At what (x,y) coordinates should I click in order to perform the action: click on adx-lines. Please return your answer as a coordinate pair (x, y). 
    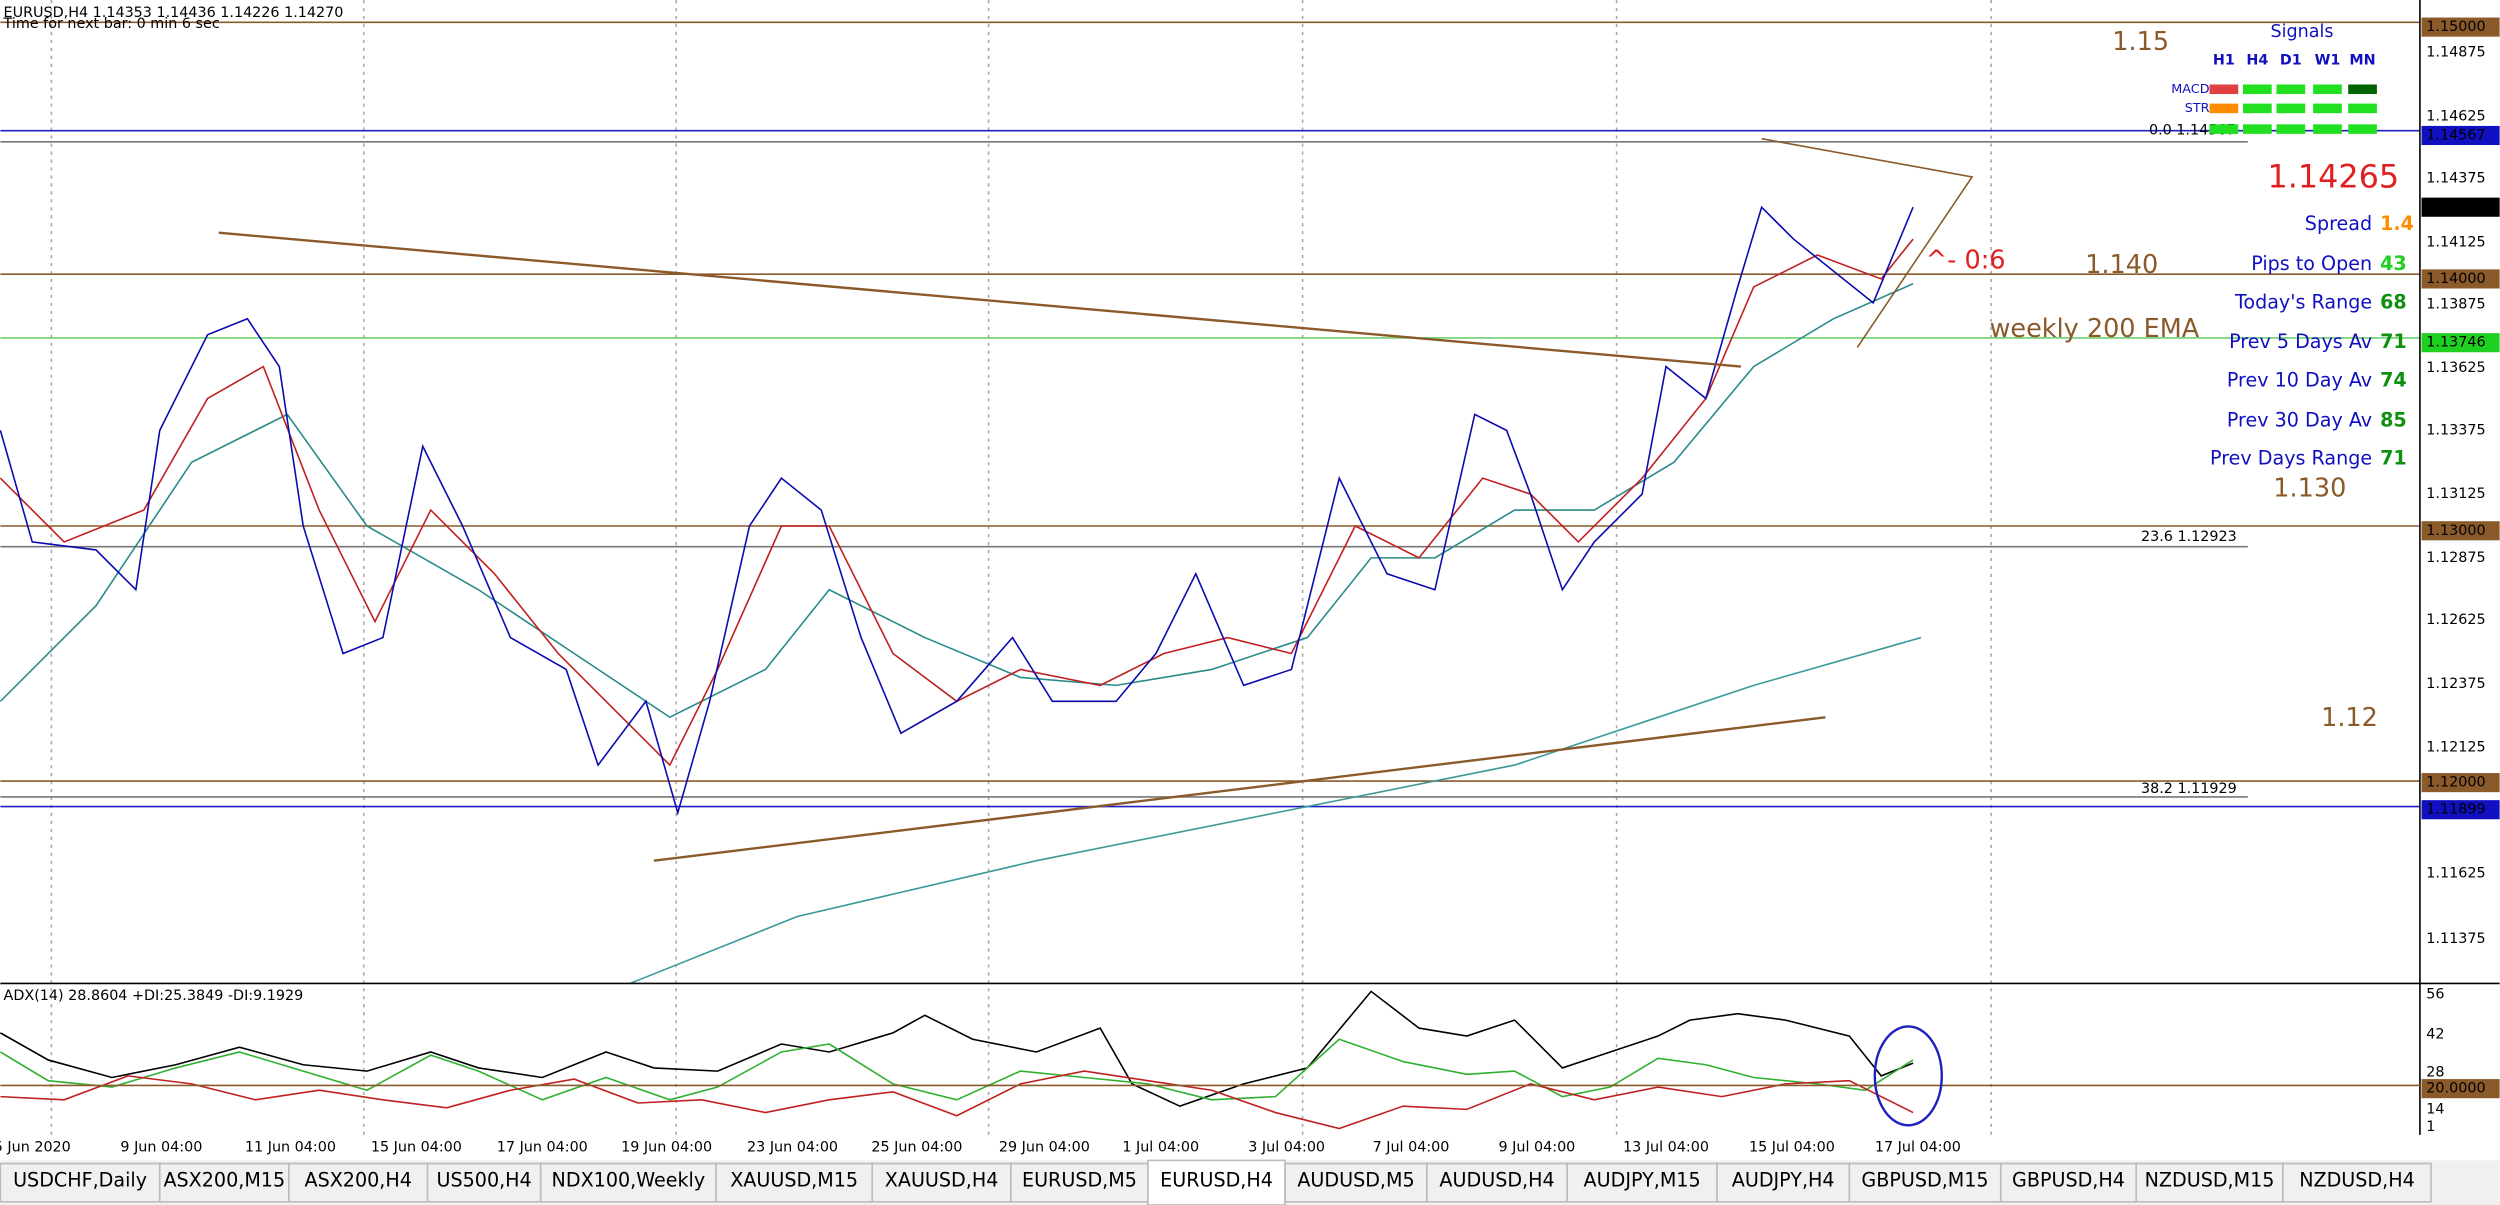
    Looking at the image, I should click on (1210, 1060).